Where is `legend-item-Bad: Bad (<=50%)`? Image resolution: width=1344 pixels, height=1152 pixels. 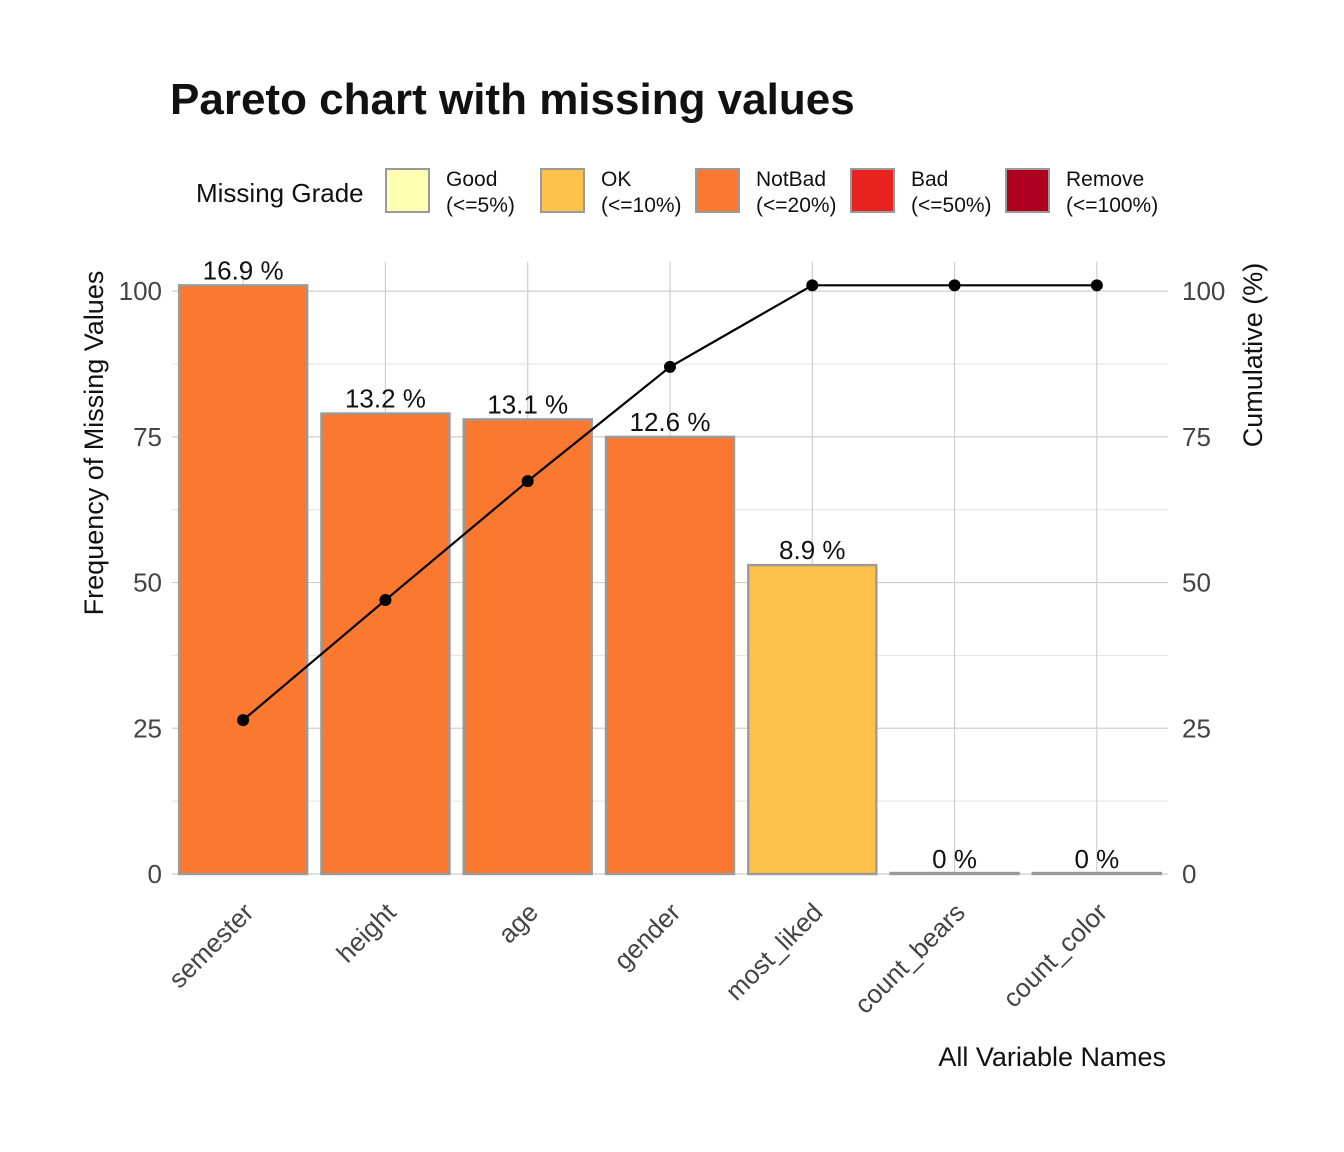
legend-item-Bad: Bad (<=50%) is located at coordinates (921, 192).